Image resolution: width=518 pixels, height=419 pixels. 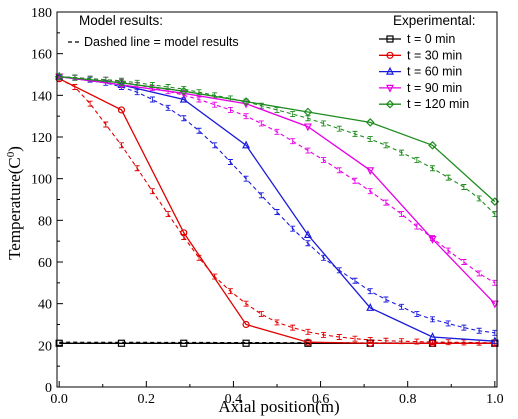 What do you see at coordinates (41, 138) in the screenshot?
I see `y-tick-label: 120` at bounding box center [41, 138].